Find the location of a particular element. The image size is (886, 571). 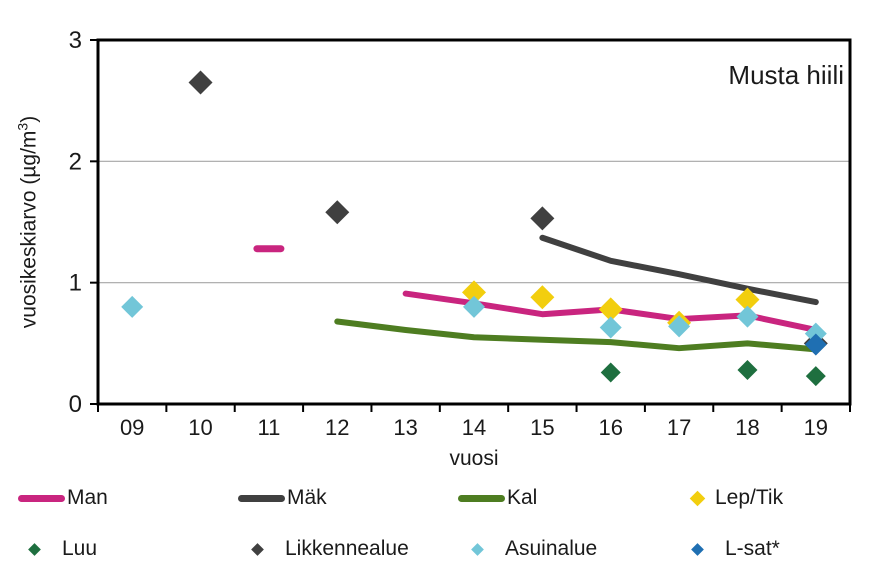

y-axis-title-close: ) is located at coordinates (29, 119).